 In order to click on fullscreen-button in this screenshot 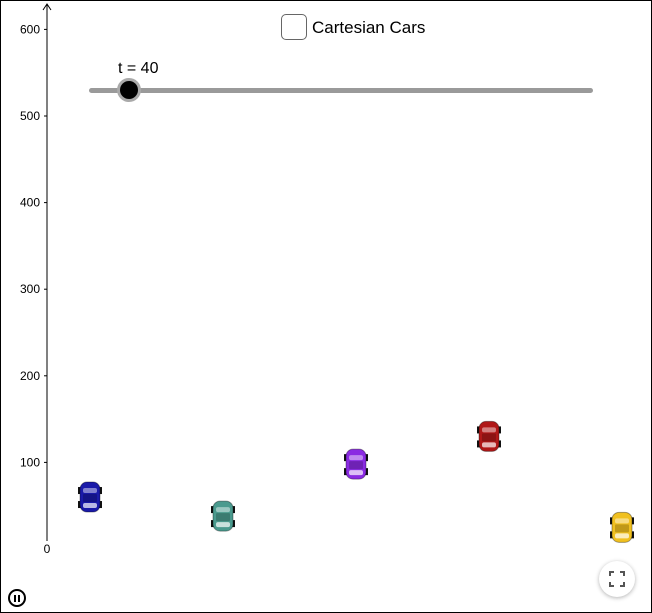, I will do `click(617, 579)`.